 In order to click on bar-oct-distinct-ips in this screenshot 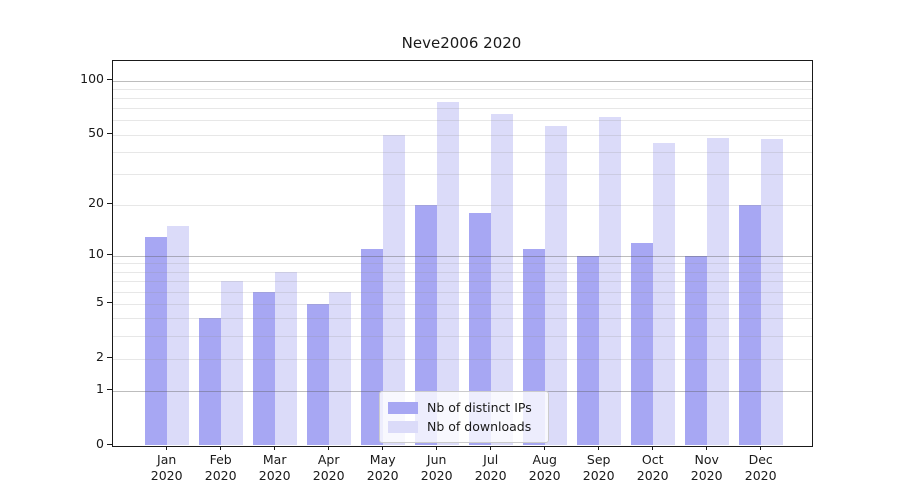, I will do `click(642, 344)`.